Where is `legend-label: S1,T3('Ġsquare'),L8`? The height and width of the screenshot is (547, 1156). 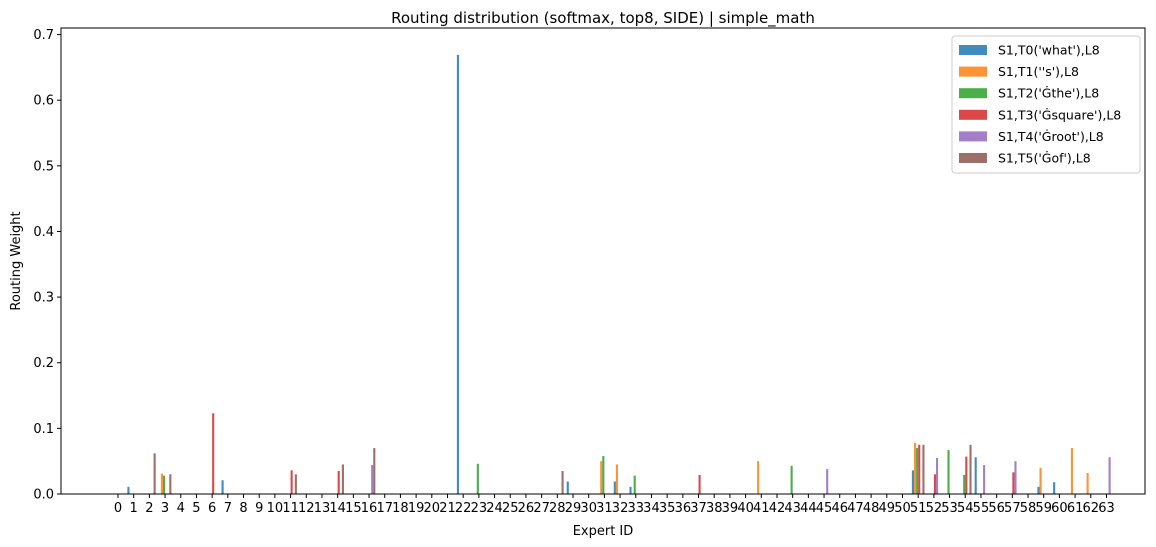 legend-label: S1,T3('Ġsquare'),L8 is located at coordinates (1059, 114).